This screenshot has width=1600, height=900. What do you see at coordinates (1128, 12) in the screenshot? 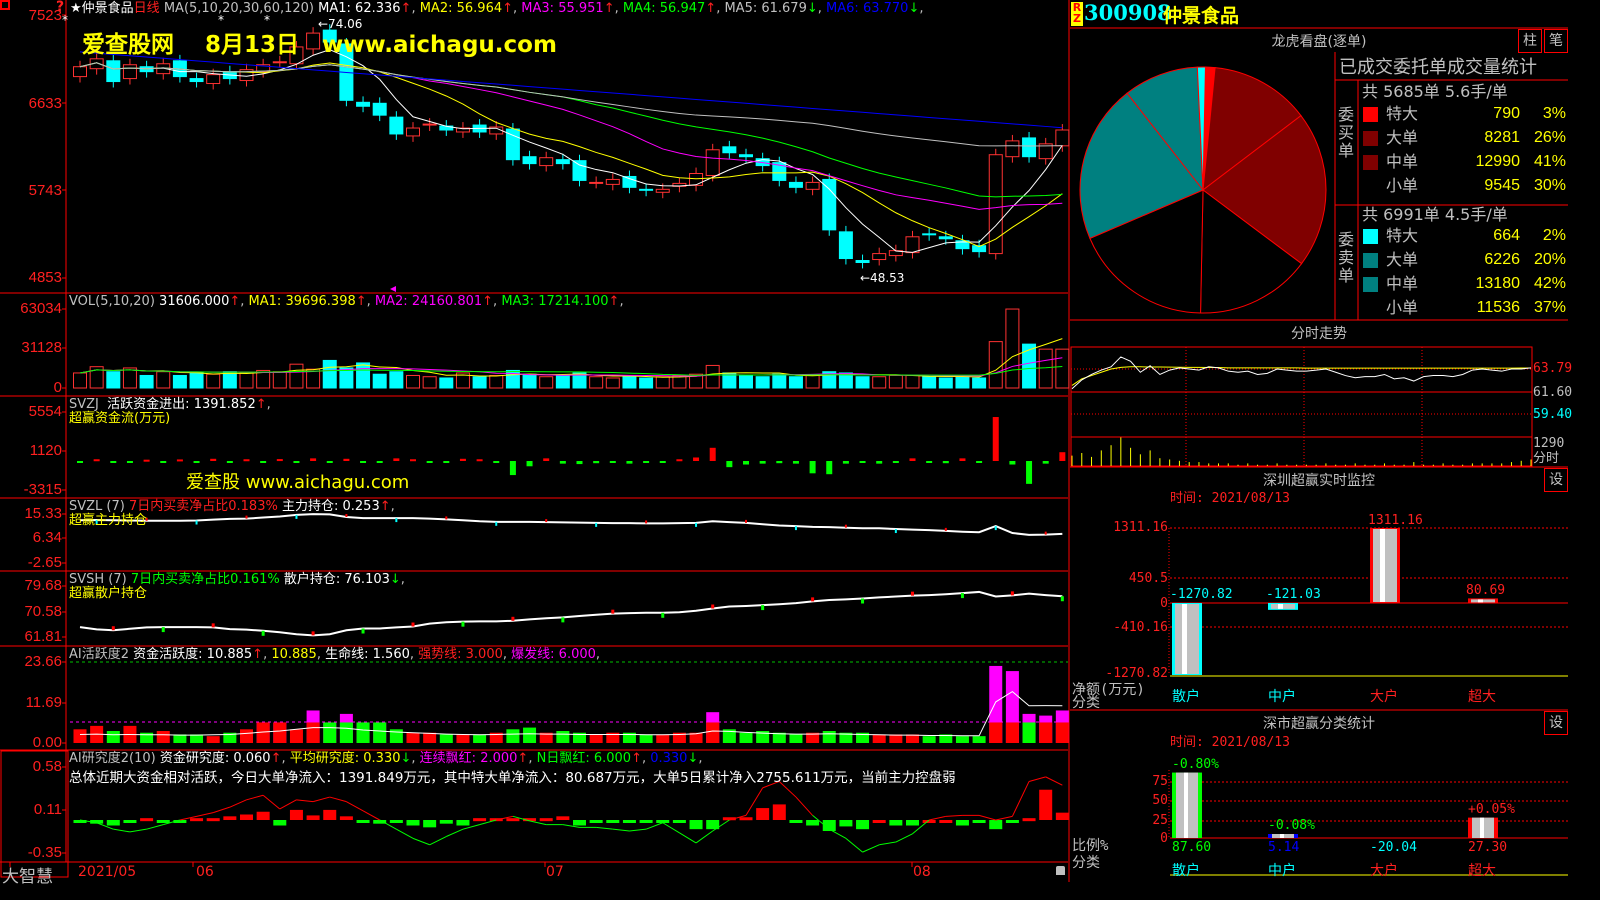
I see `stock-code: 300908` at bounding box center [1128, 12].